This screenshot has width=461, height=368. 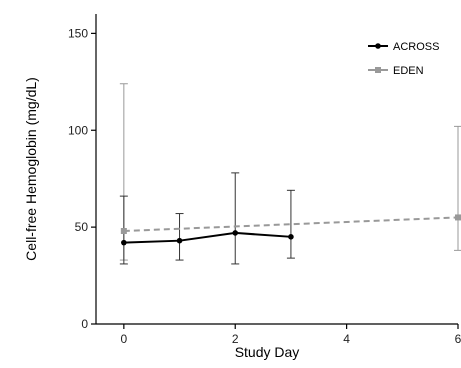 What do you see at coordinates (207, 237) in the screenshot?
I see `series-line-across` at bounding box center [207, 237].